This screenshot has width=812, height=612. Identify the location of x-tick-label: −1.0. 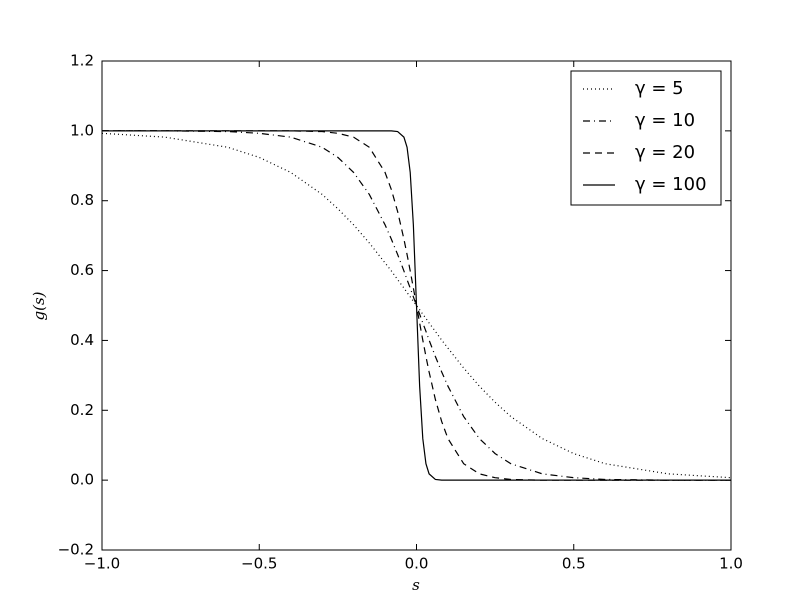
(102, 564).